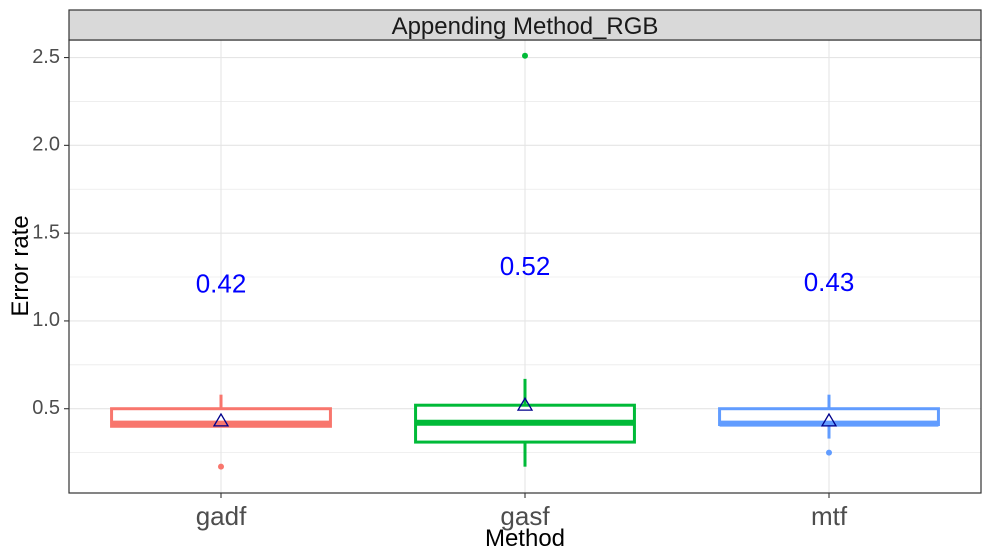  Describe the element at coordinates (525, 538) in the screenshot. I see `x-axis-title: Method` at that location.